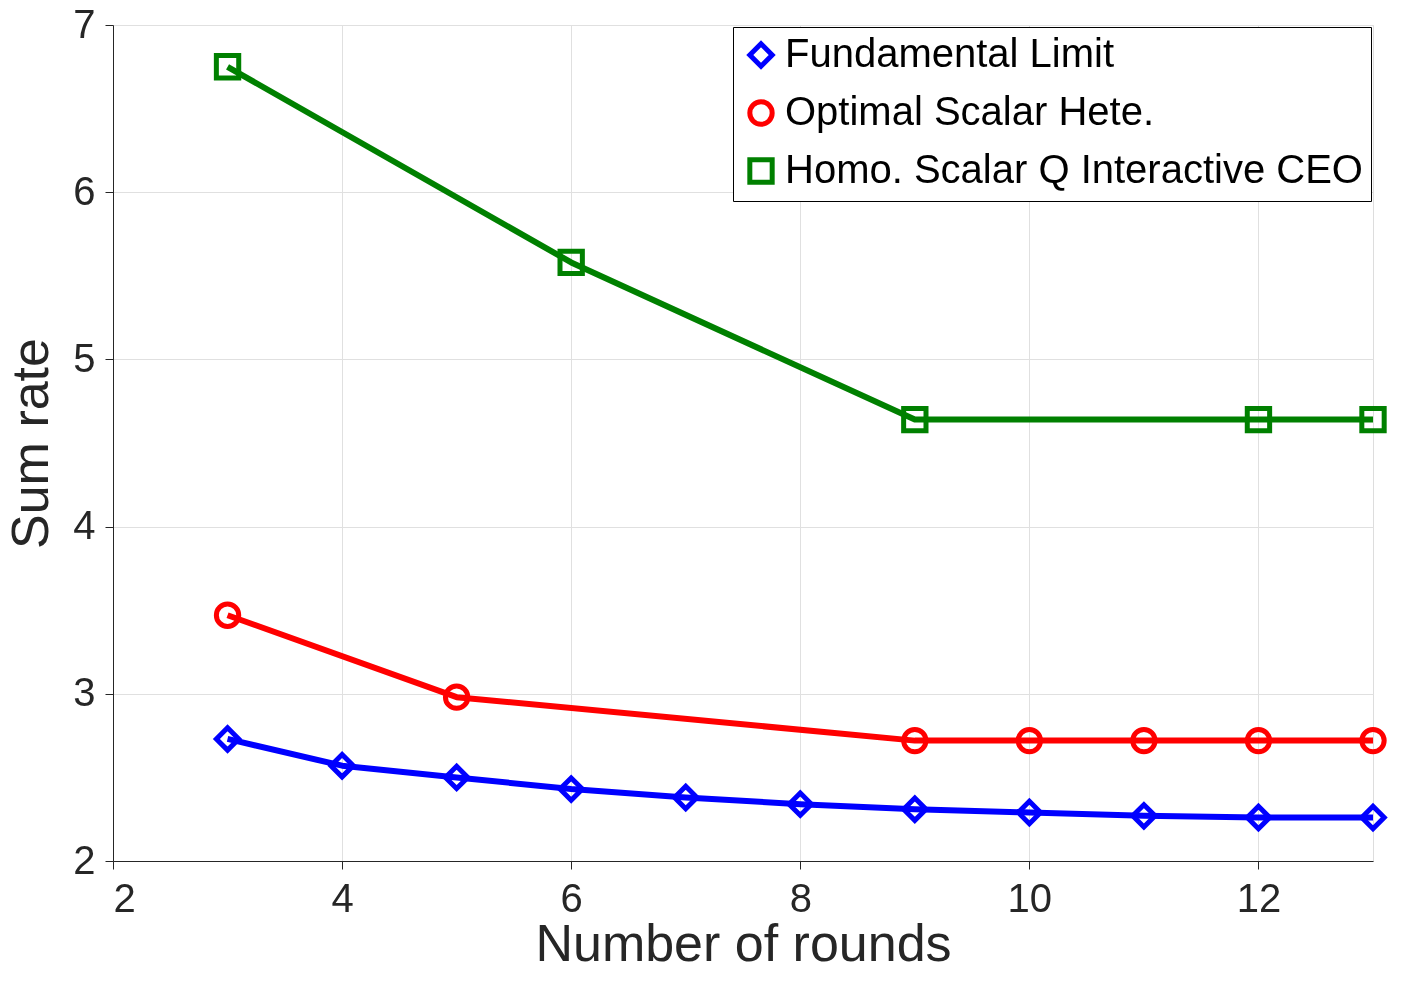  What do you see at coordinates (970, 111) in the screenshot?
I see `legend-label: Optimal Scalar Hete.` at bounding box center [970, 111].